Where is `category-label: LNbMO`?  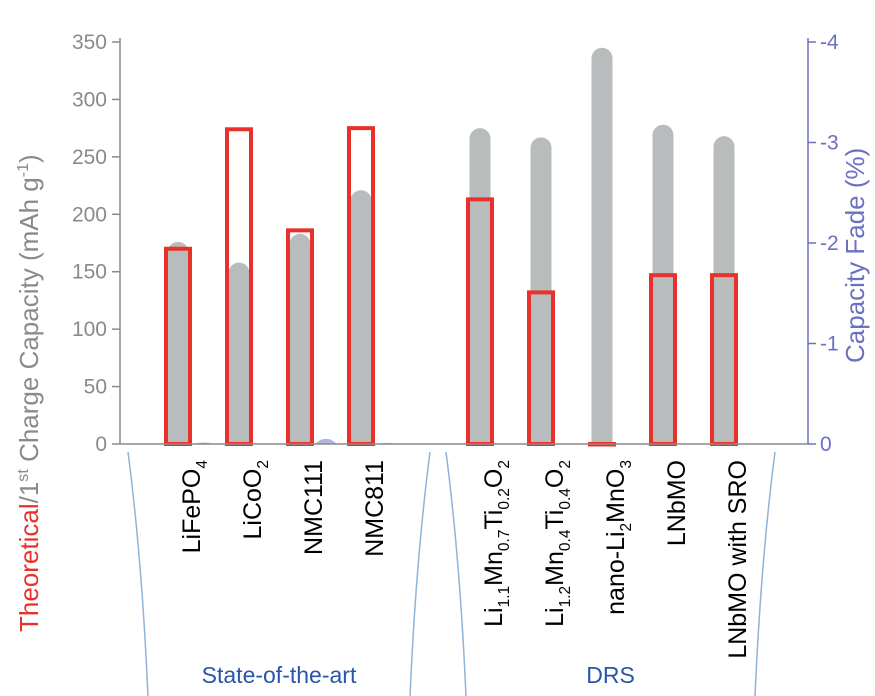
category-label: LNbMO is located at coordinates (677, 503).